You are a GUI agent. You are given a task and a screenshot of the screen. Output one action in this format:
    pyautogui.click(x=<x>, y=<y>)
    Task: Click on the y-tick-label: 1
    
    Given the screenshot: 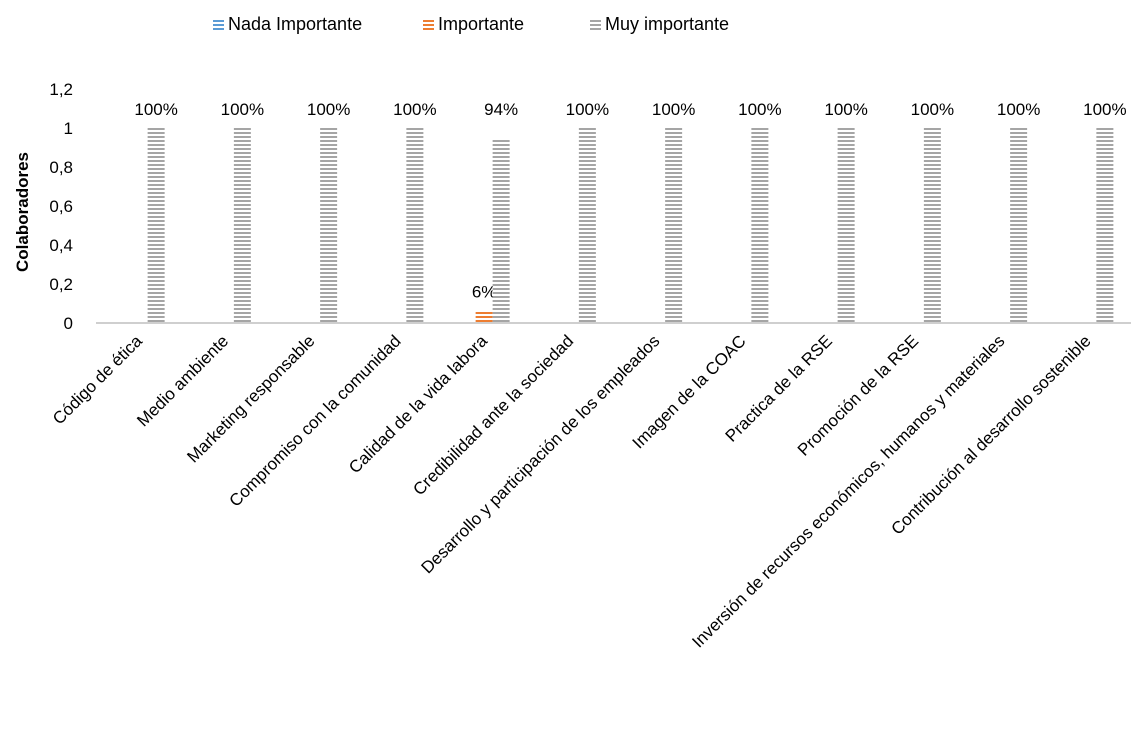 What is the action you would take?
    pyautogui.click(x=68, y=128)
    